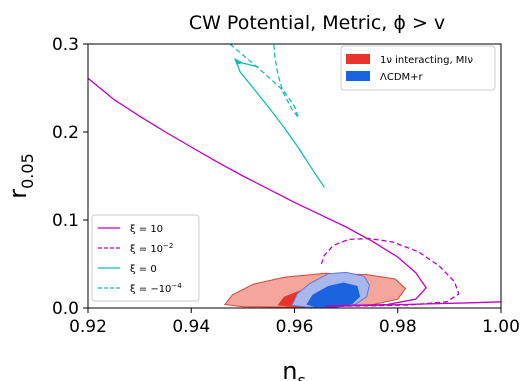  I want to click on y-axis-label-main: r, so click(18, 194).